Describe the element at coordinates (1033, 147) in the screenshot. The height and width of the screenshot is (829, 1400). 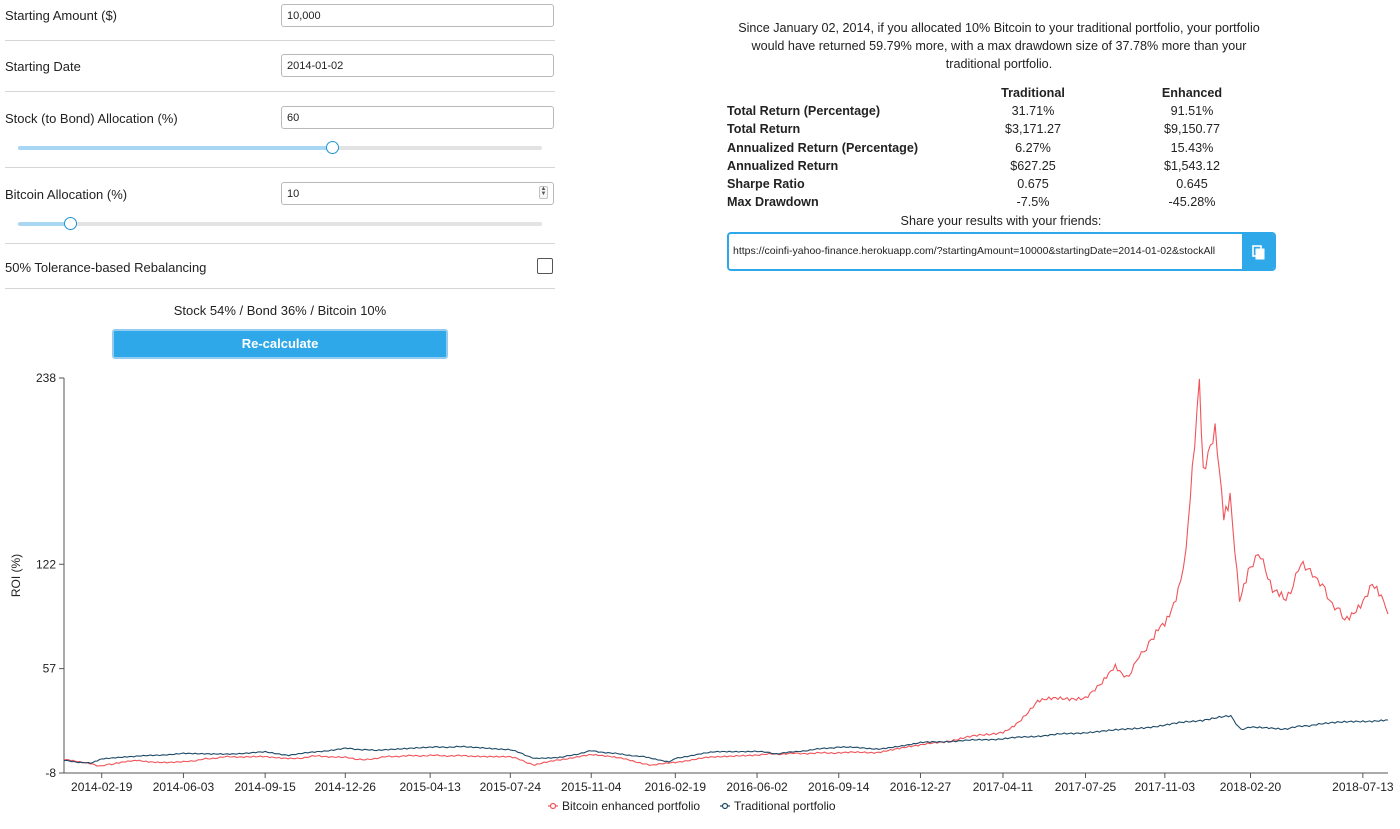
I see `traditional-value: 6.27%` at that location.